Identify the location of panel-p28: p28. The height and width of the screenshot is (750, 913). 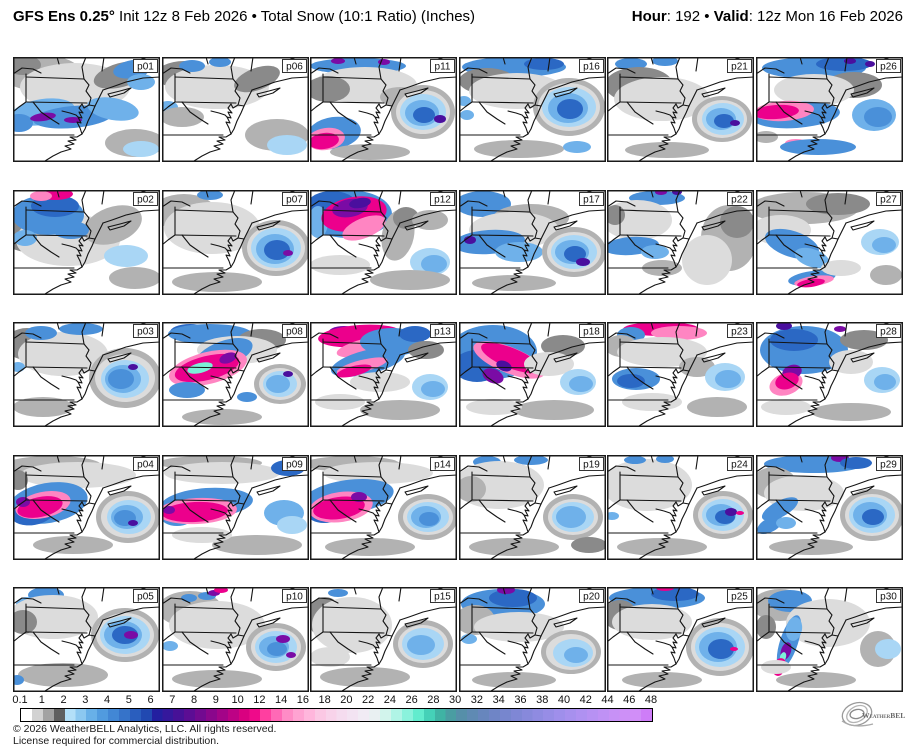
(829, 375).